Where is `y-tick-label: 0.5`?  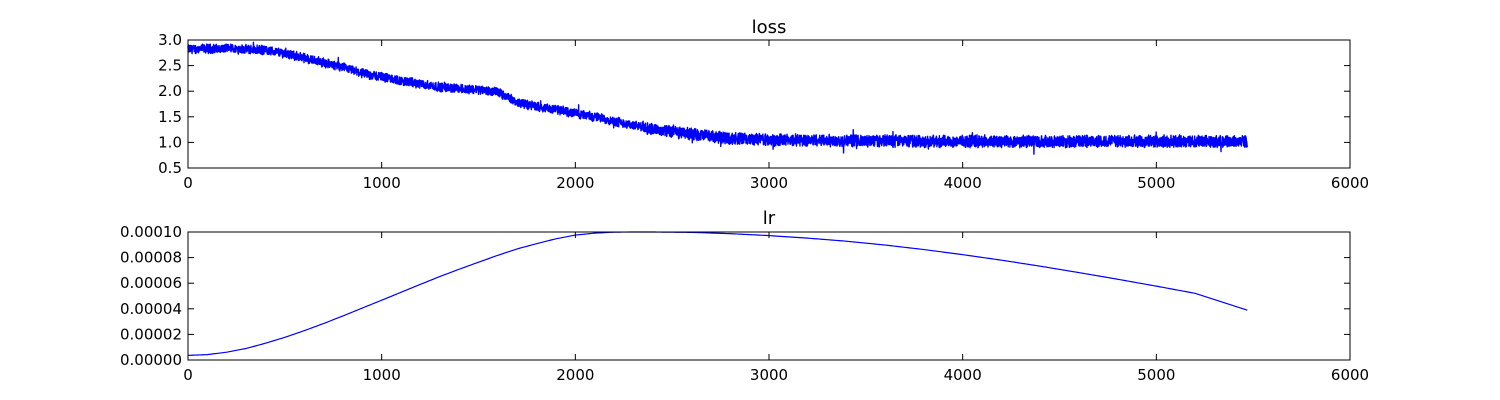 y-tick-label: 0.5 is located at coordinates (170, 168).